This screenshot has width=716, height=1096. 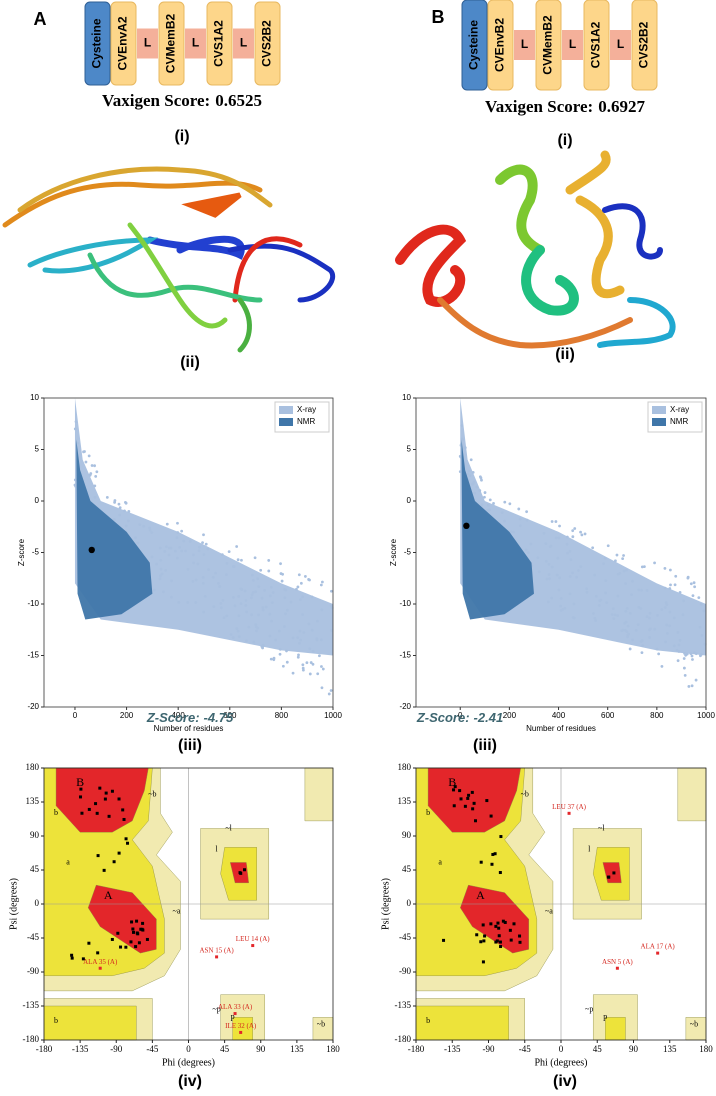 I want to click on x-tick-label: -135, so click(x=80, y=1049).